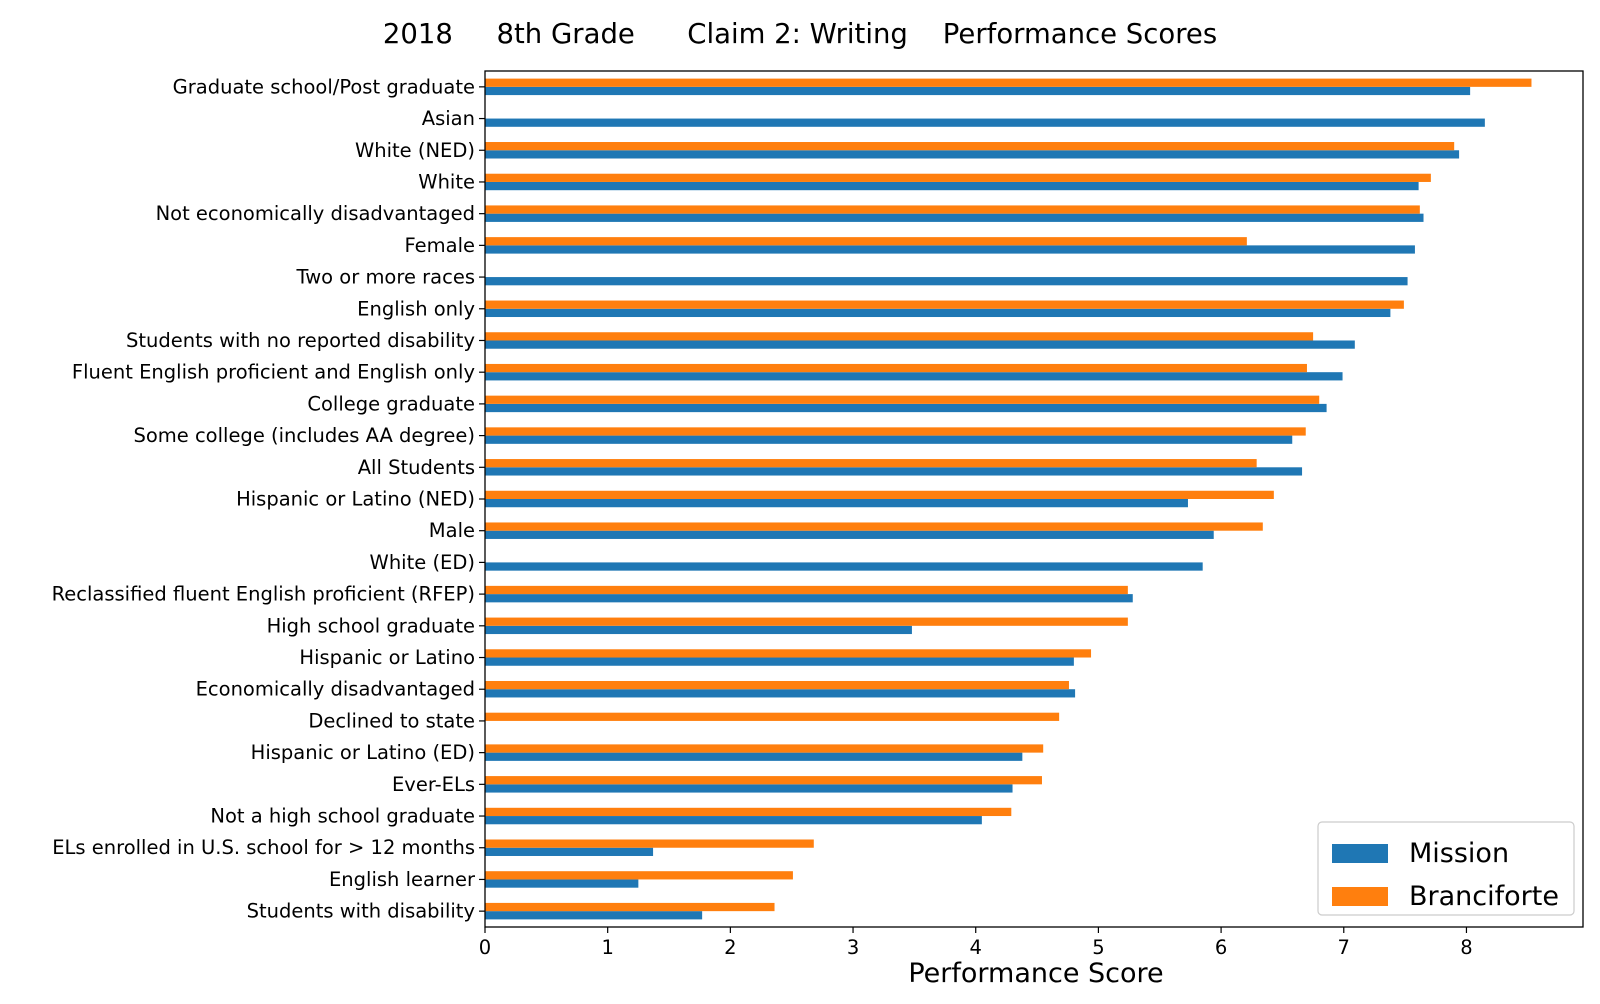 This screenshot has height=1004, width=1600. Describe the element at coordinates (391, 403) in the screenshot. I see `y-tick-label: College graduate` at that location.